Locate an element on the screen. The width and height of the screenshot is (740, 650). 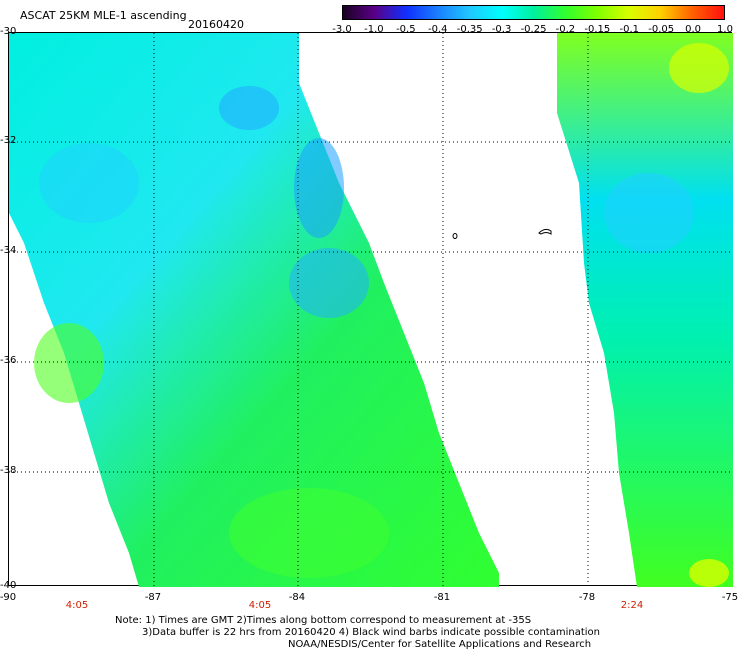
lat-label: -38 is located at coordinates (8, 470).